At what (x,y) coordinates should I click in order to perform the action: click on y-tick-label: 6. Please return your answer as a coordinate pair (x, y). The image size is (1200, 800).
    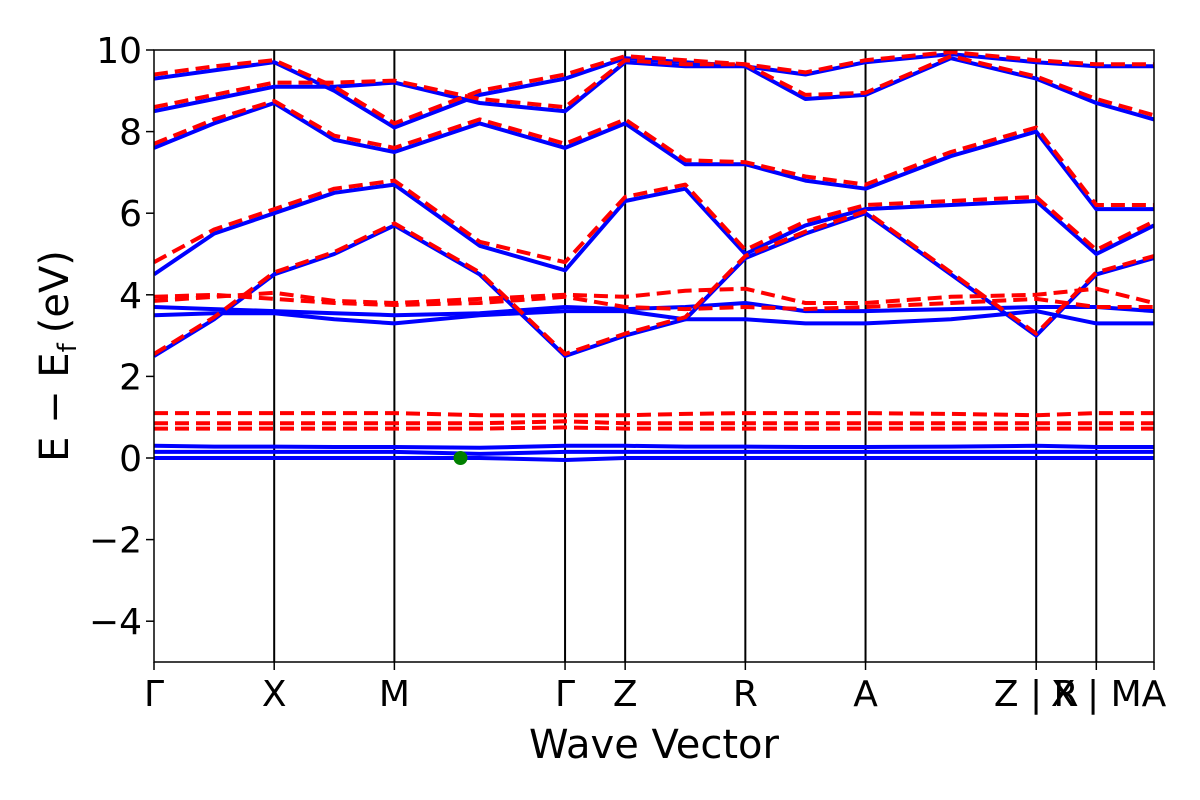
    Looking at the image, I should click on (130, 214).